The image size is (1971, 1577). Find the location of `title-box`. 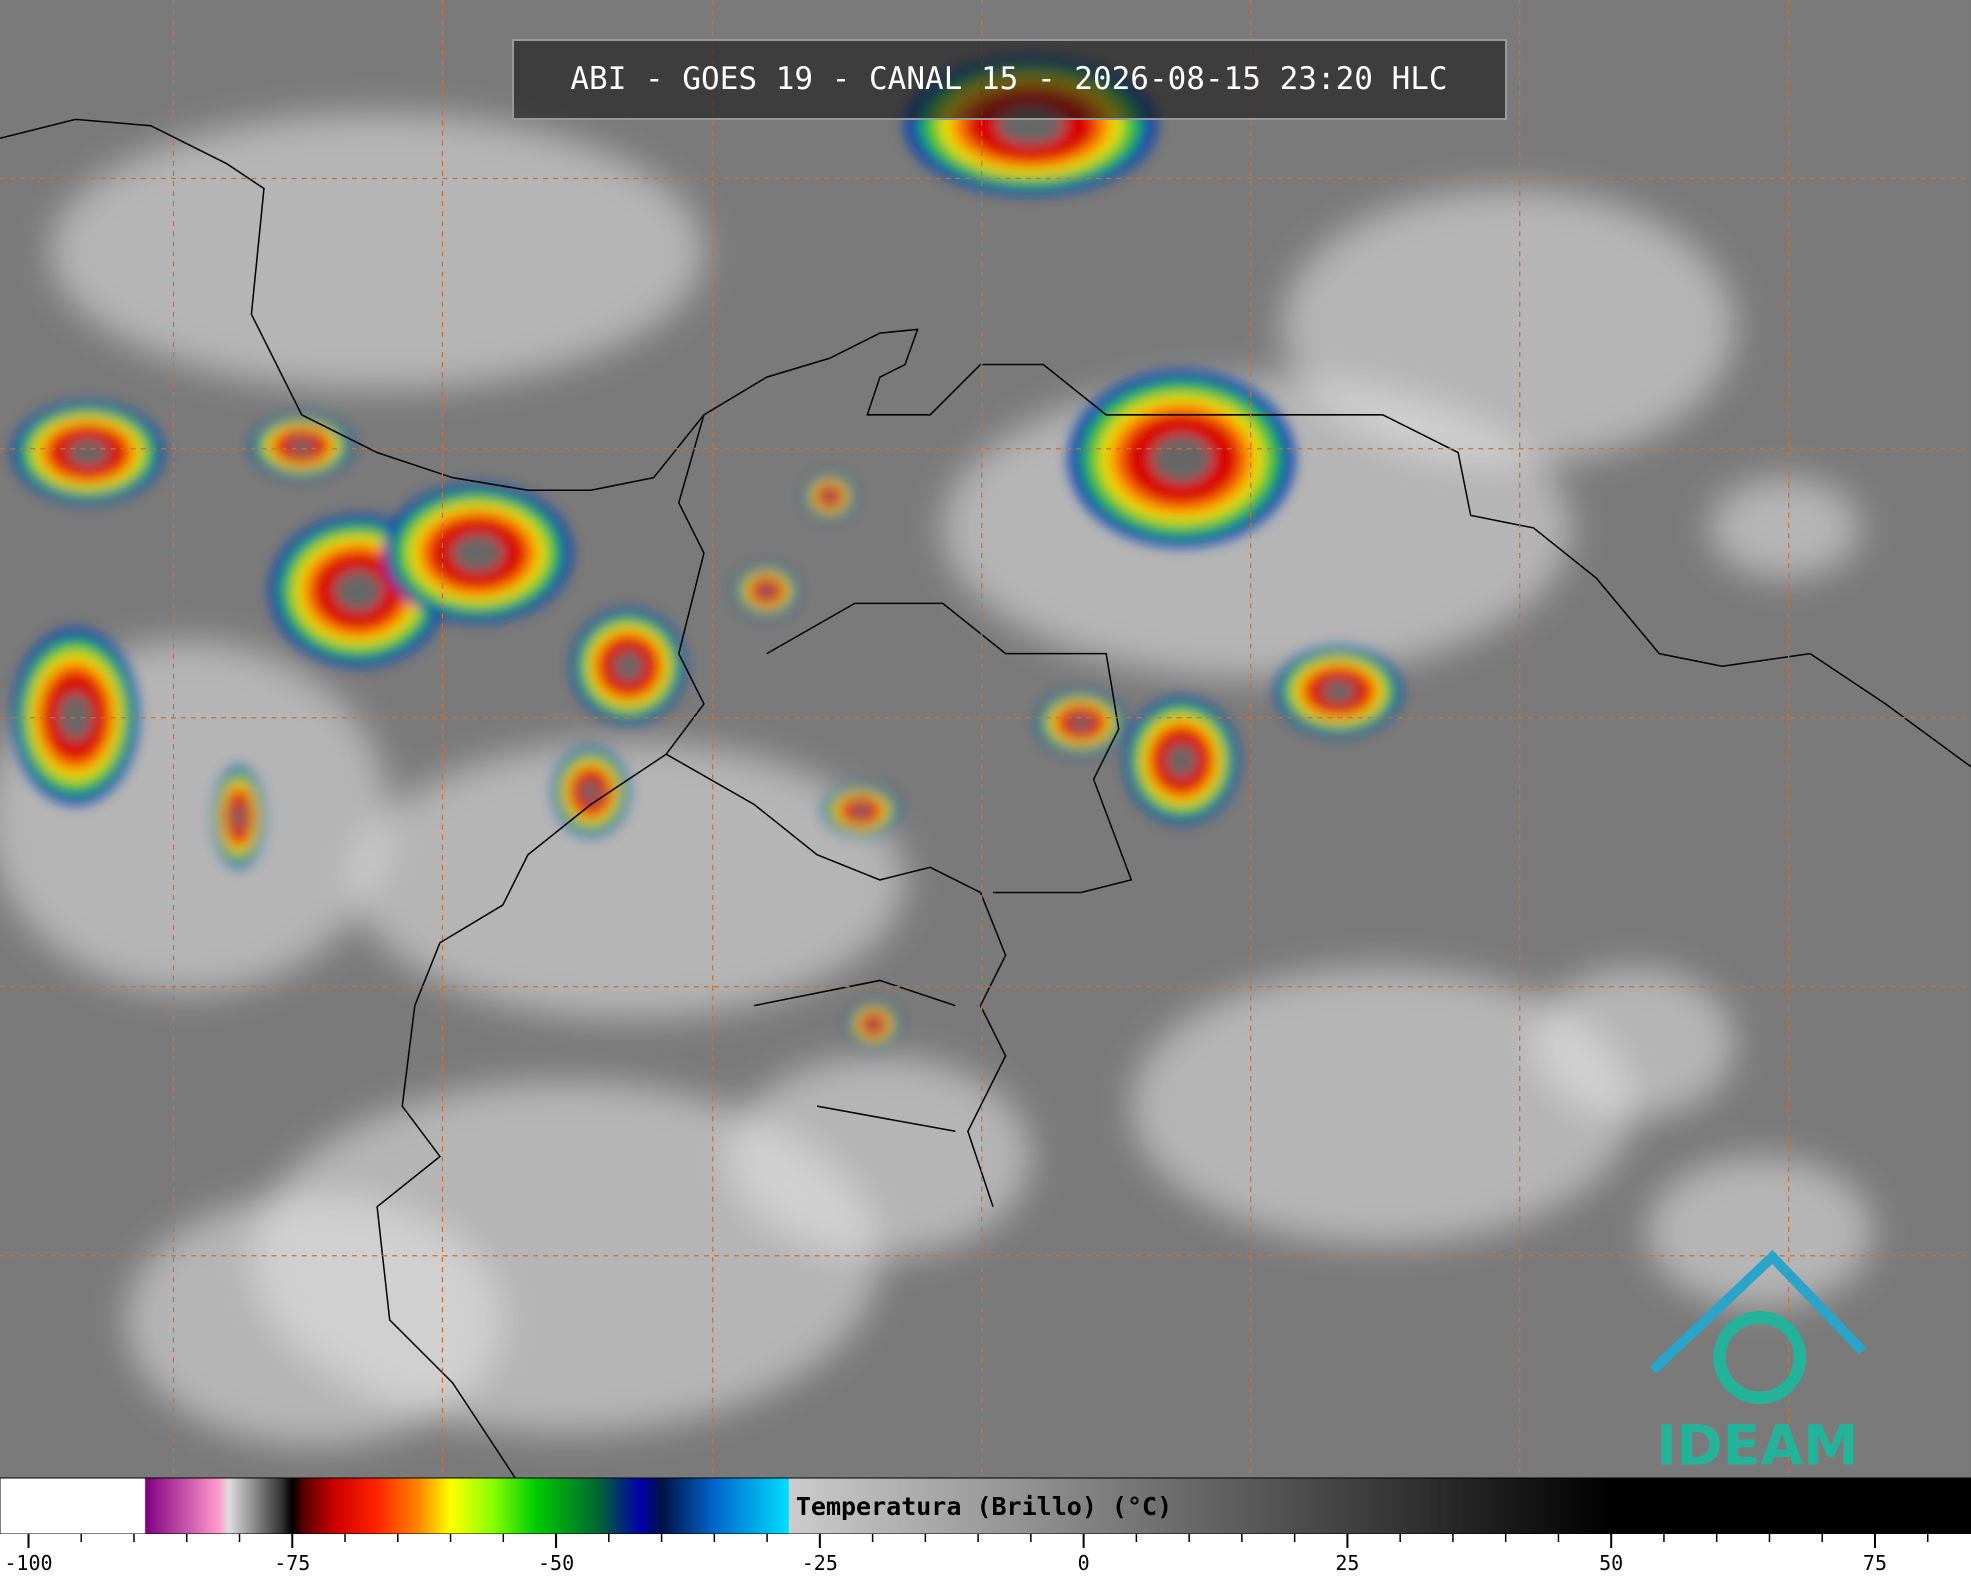

title-box is located at coordinates (1009, 79).